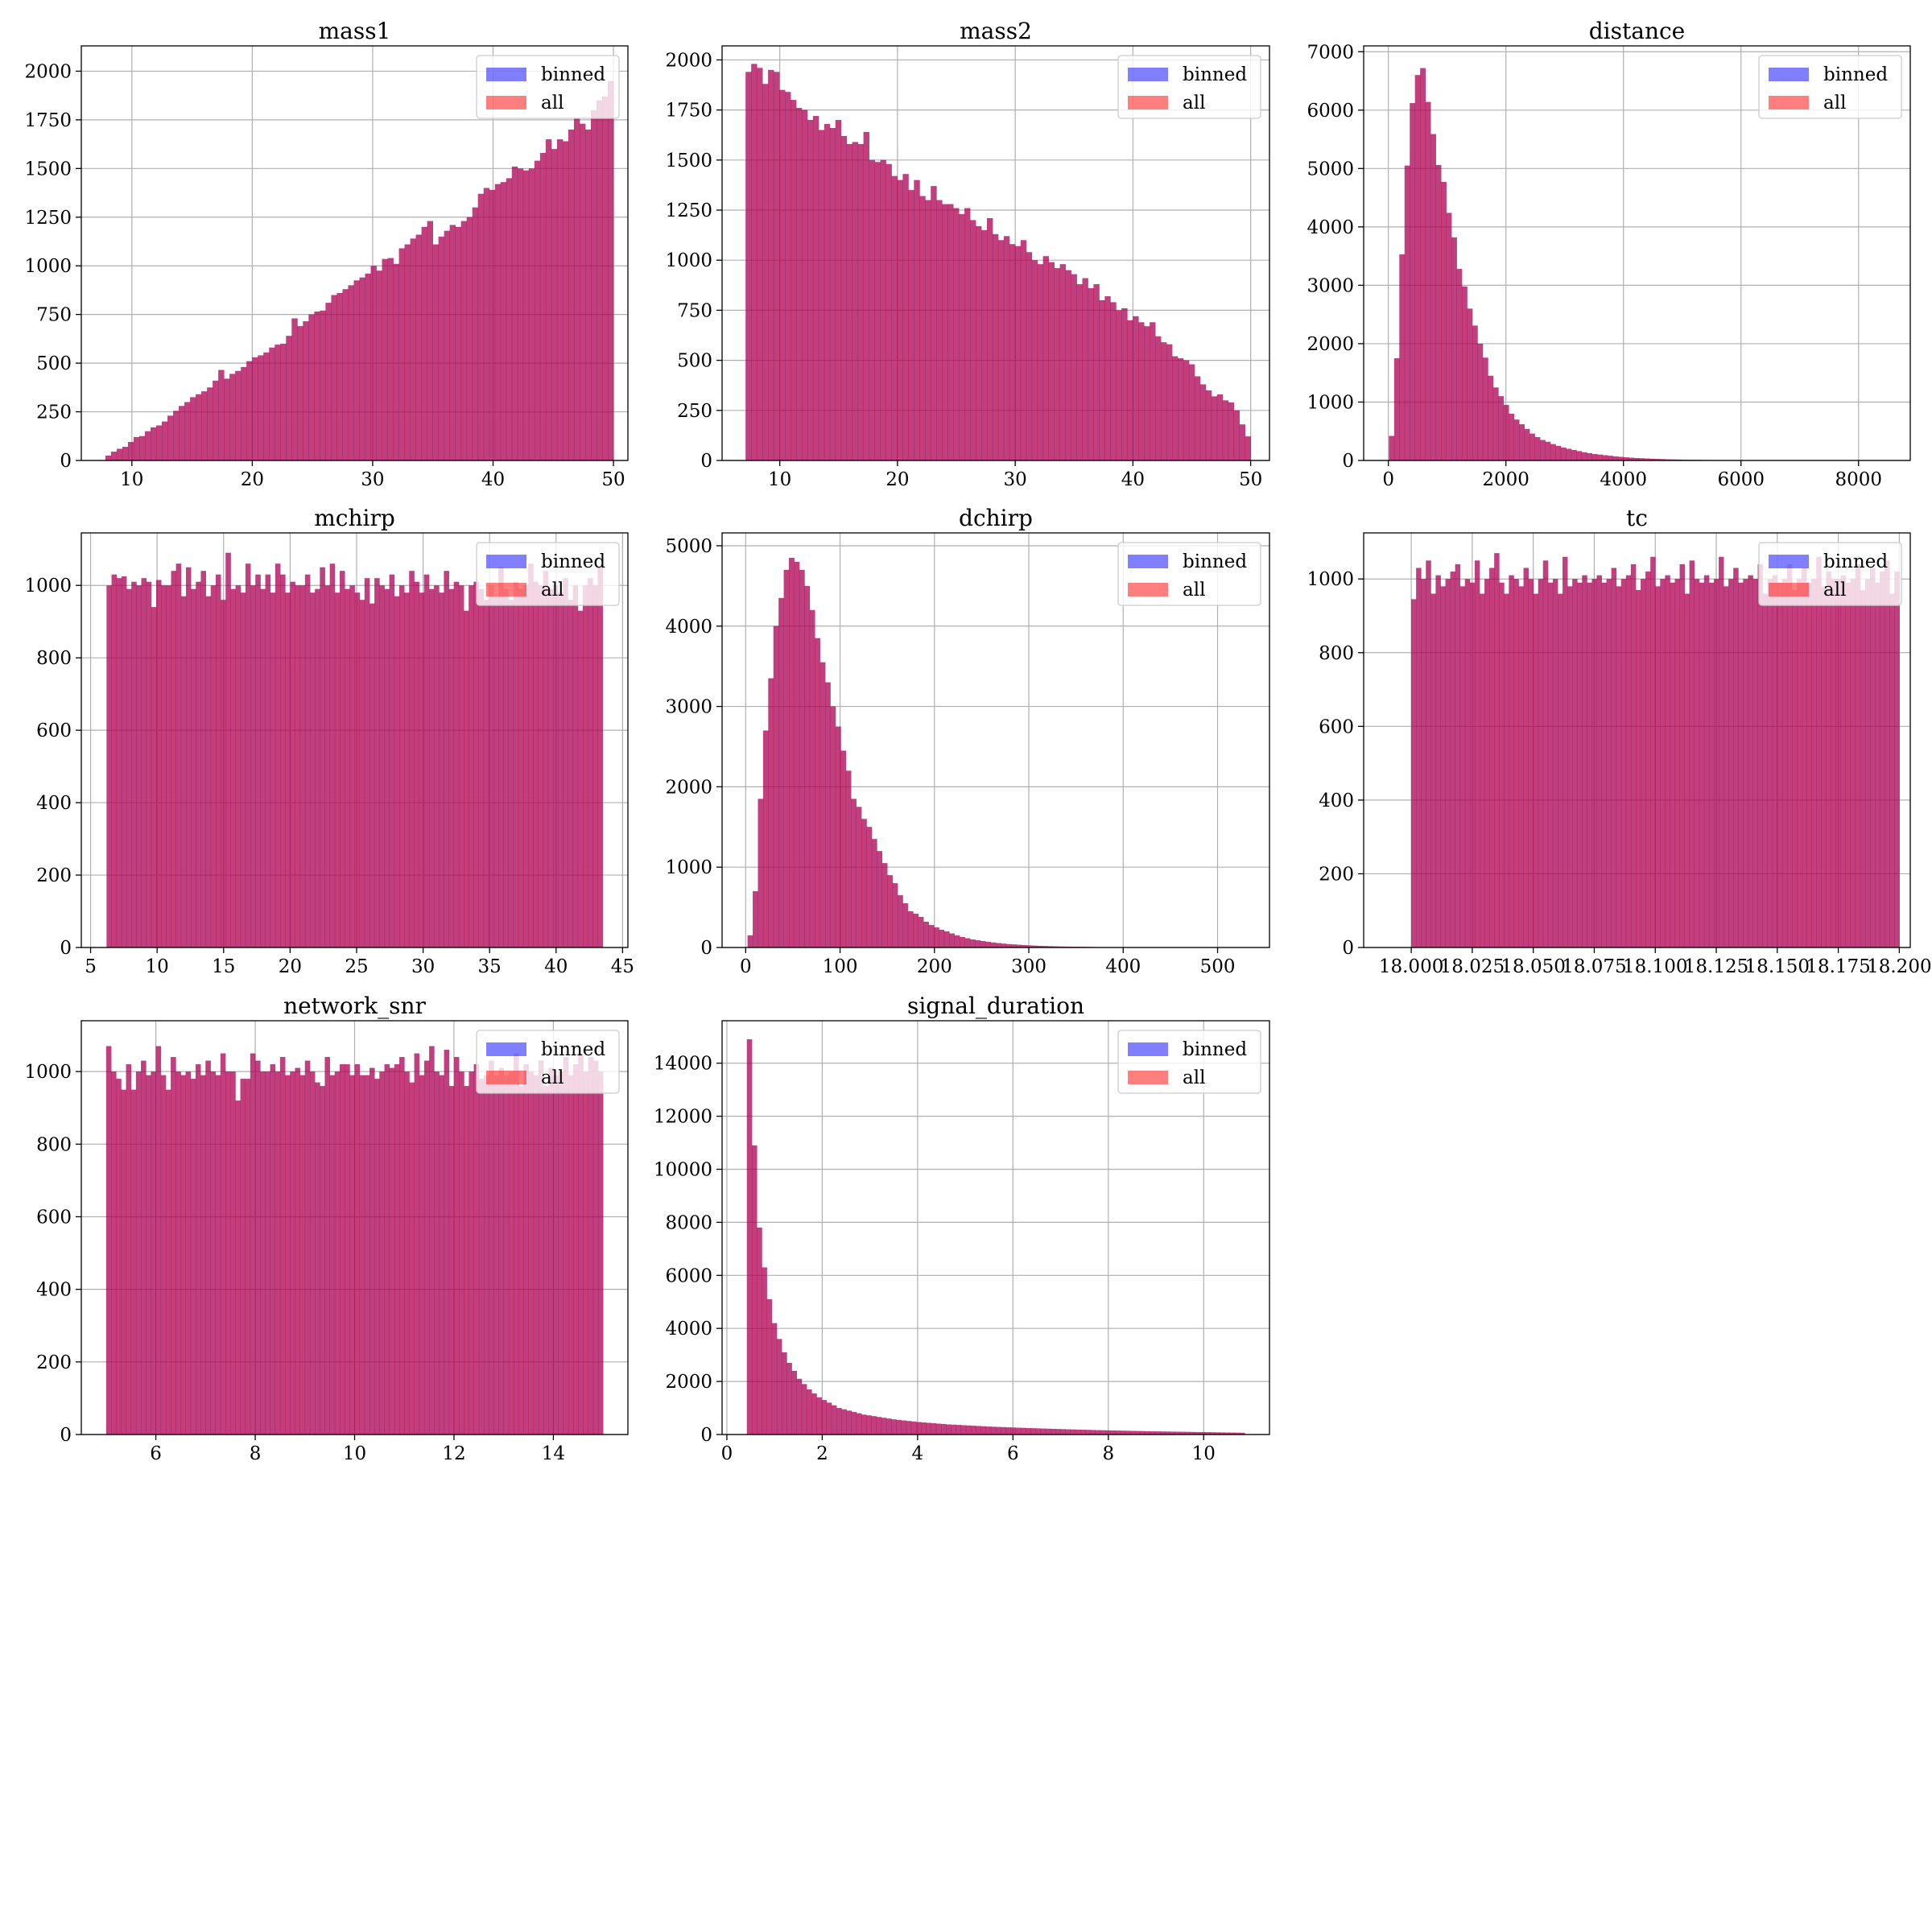 The width and height of the screenshot is (1932, 1932). I want to click on y-tick-label: 500, so click(694, 361).